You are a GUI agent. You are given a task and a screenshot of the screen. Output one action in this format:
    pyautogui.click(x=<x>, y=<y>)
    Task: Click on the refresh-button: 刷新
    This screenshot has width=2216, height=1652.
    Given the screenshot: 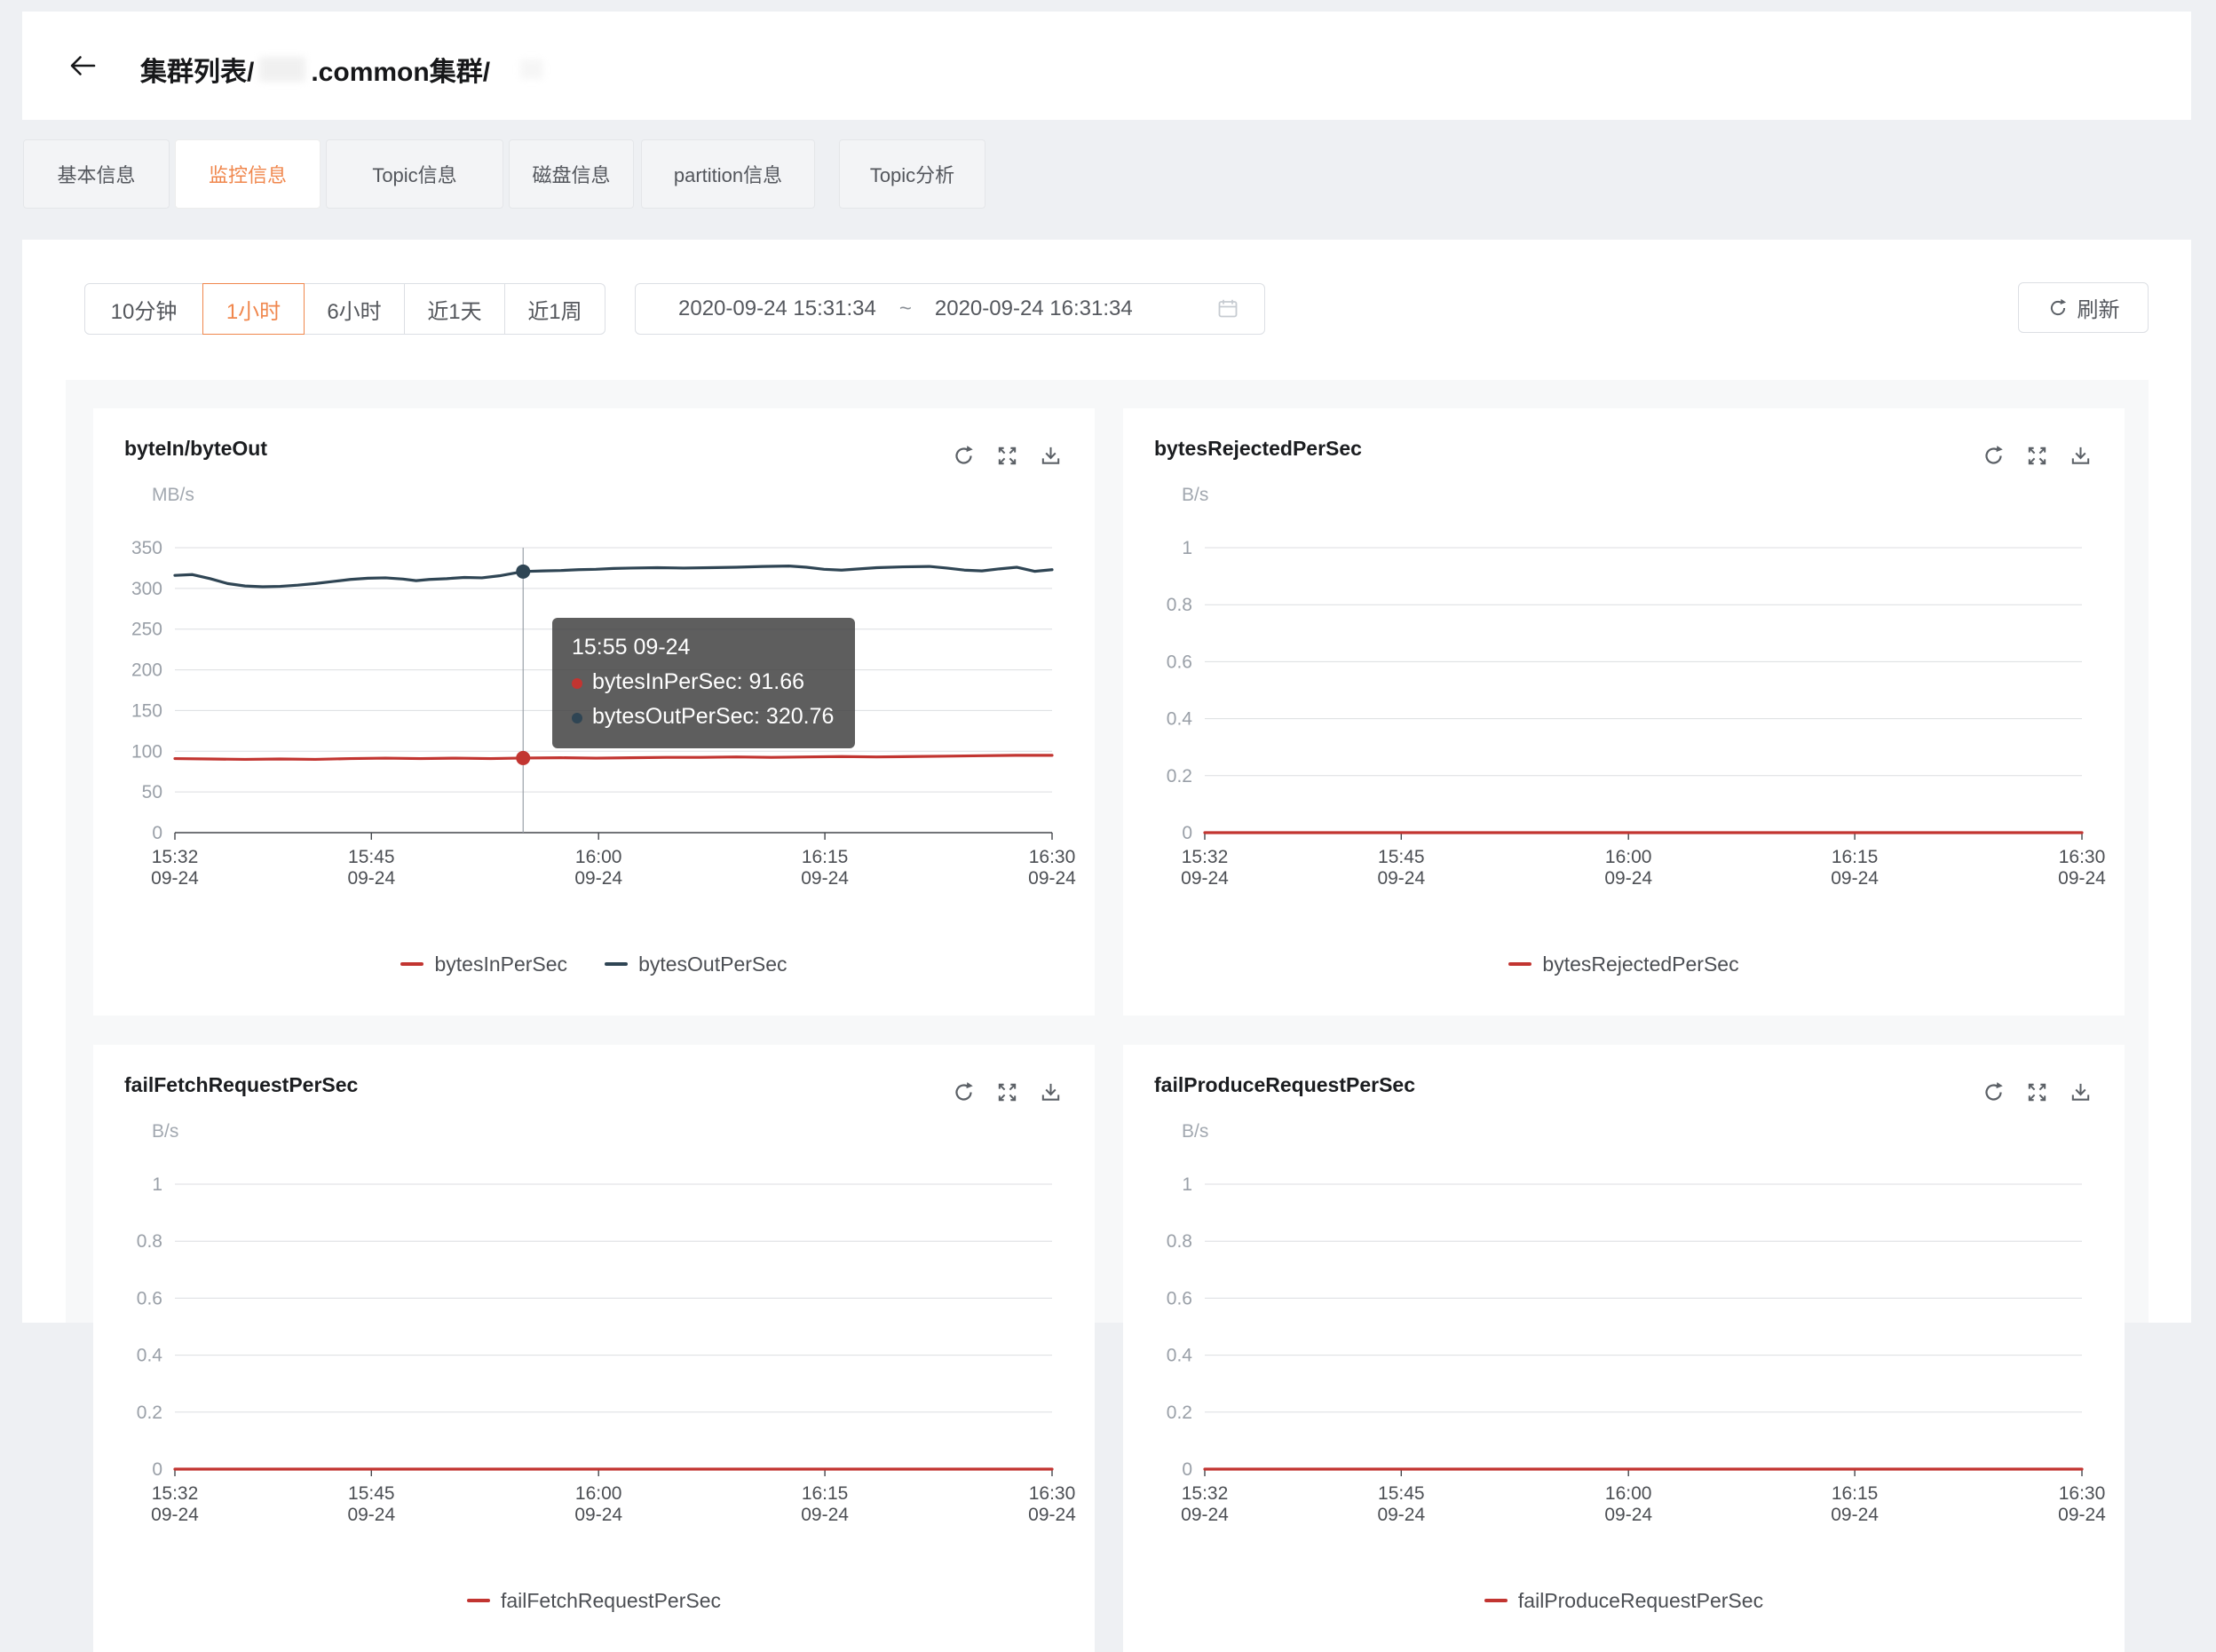 What is the action you would take?
    pyautogui.click(x=2083, y=307)
    